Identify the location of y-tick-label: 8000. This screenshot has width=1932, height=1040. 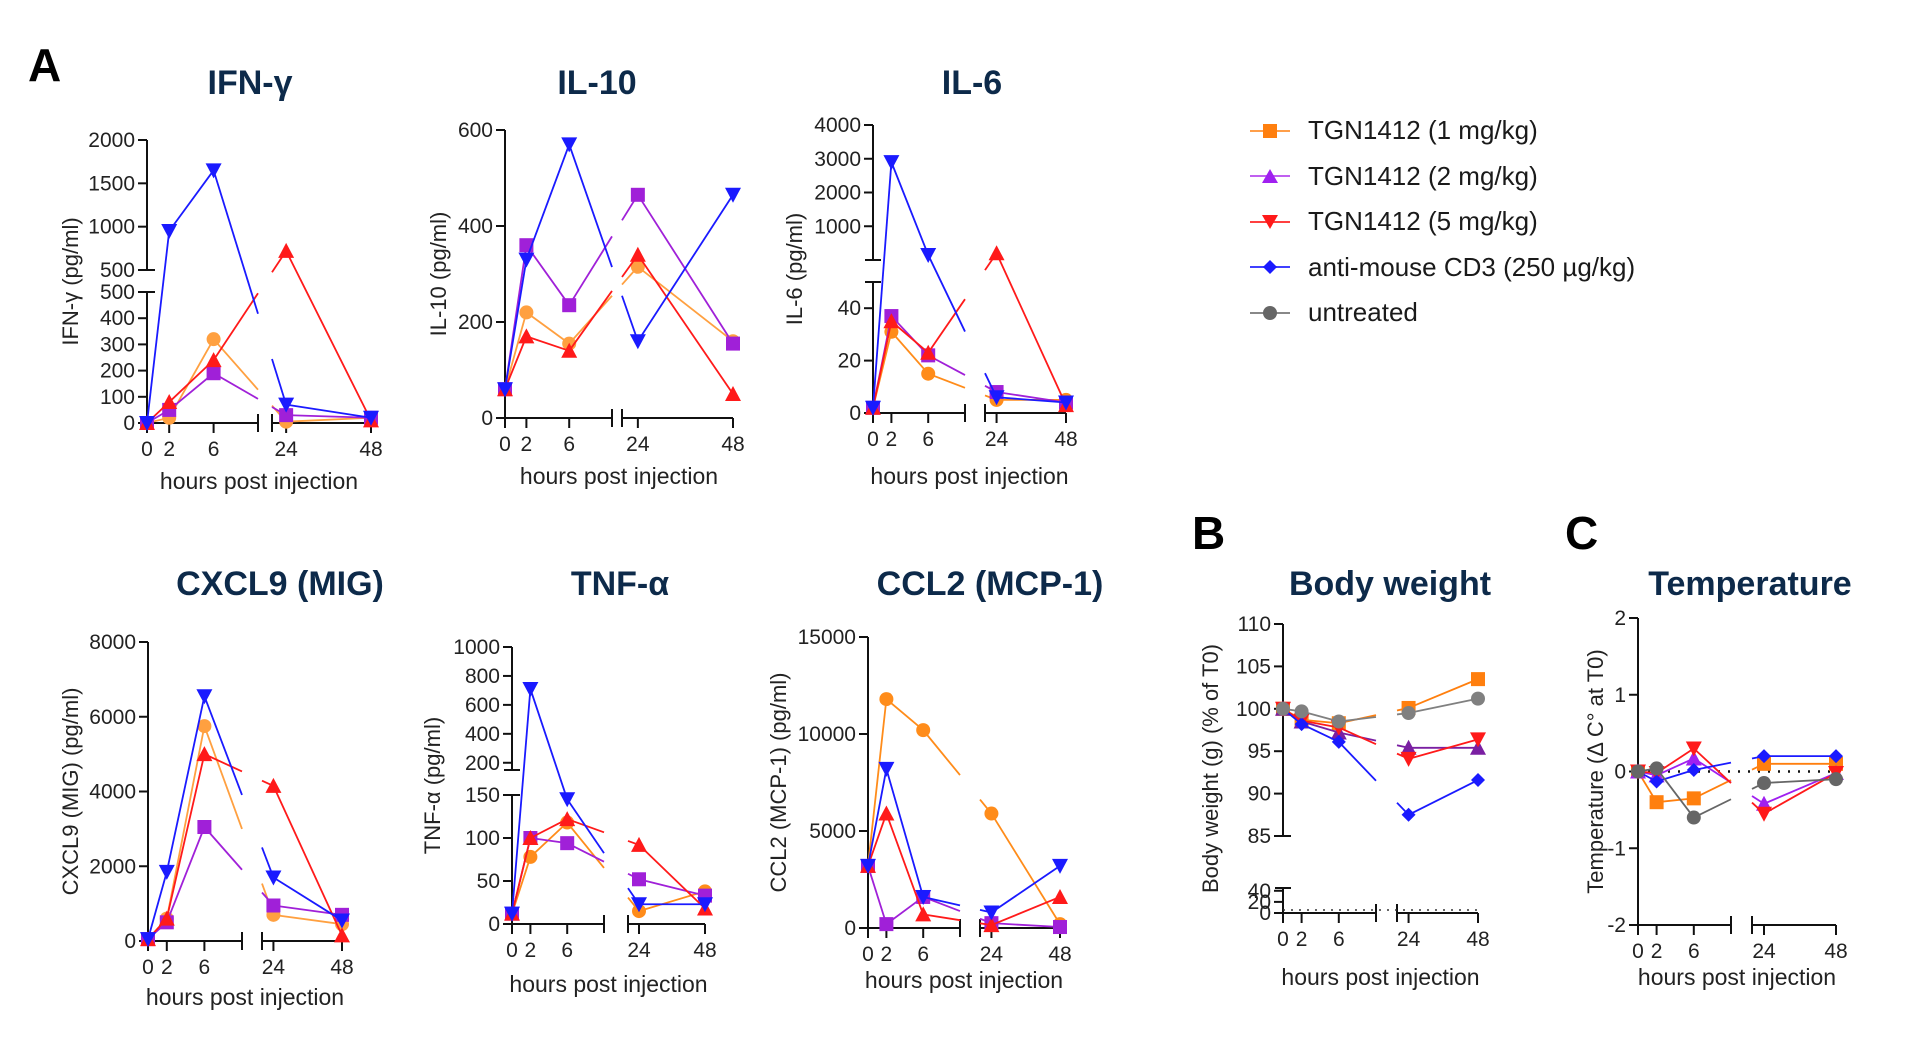
(112, 642).